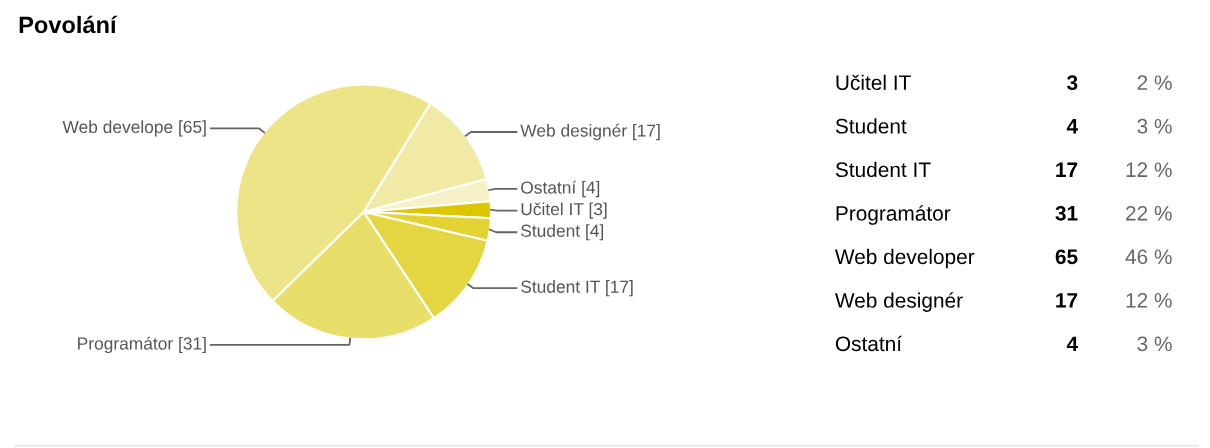 This screenshot has width=1210, height=448. What do you see at coordinates (873, 82) in the screenshot?
I see `text: Učitel IT` at bounding box center [873, 82].